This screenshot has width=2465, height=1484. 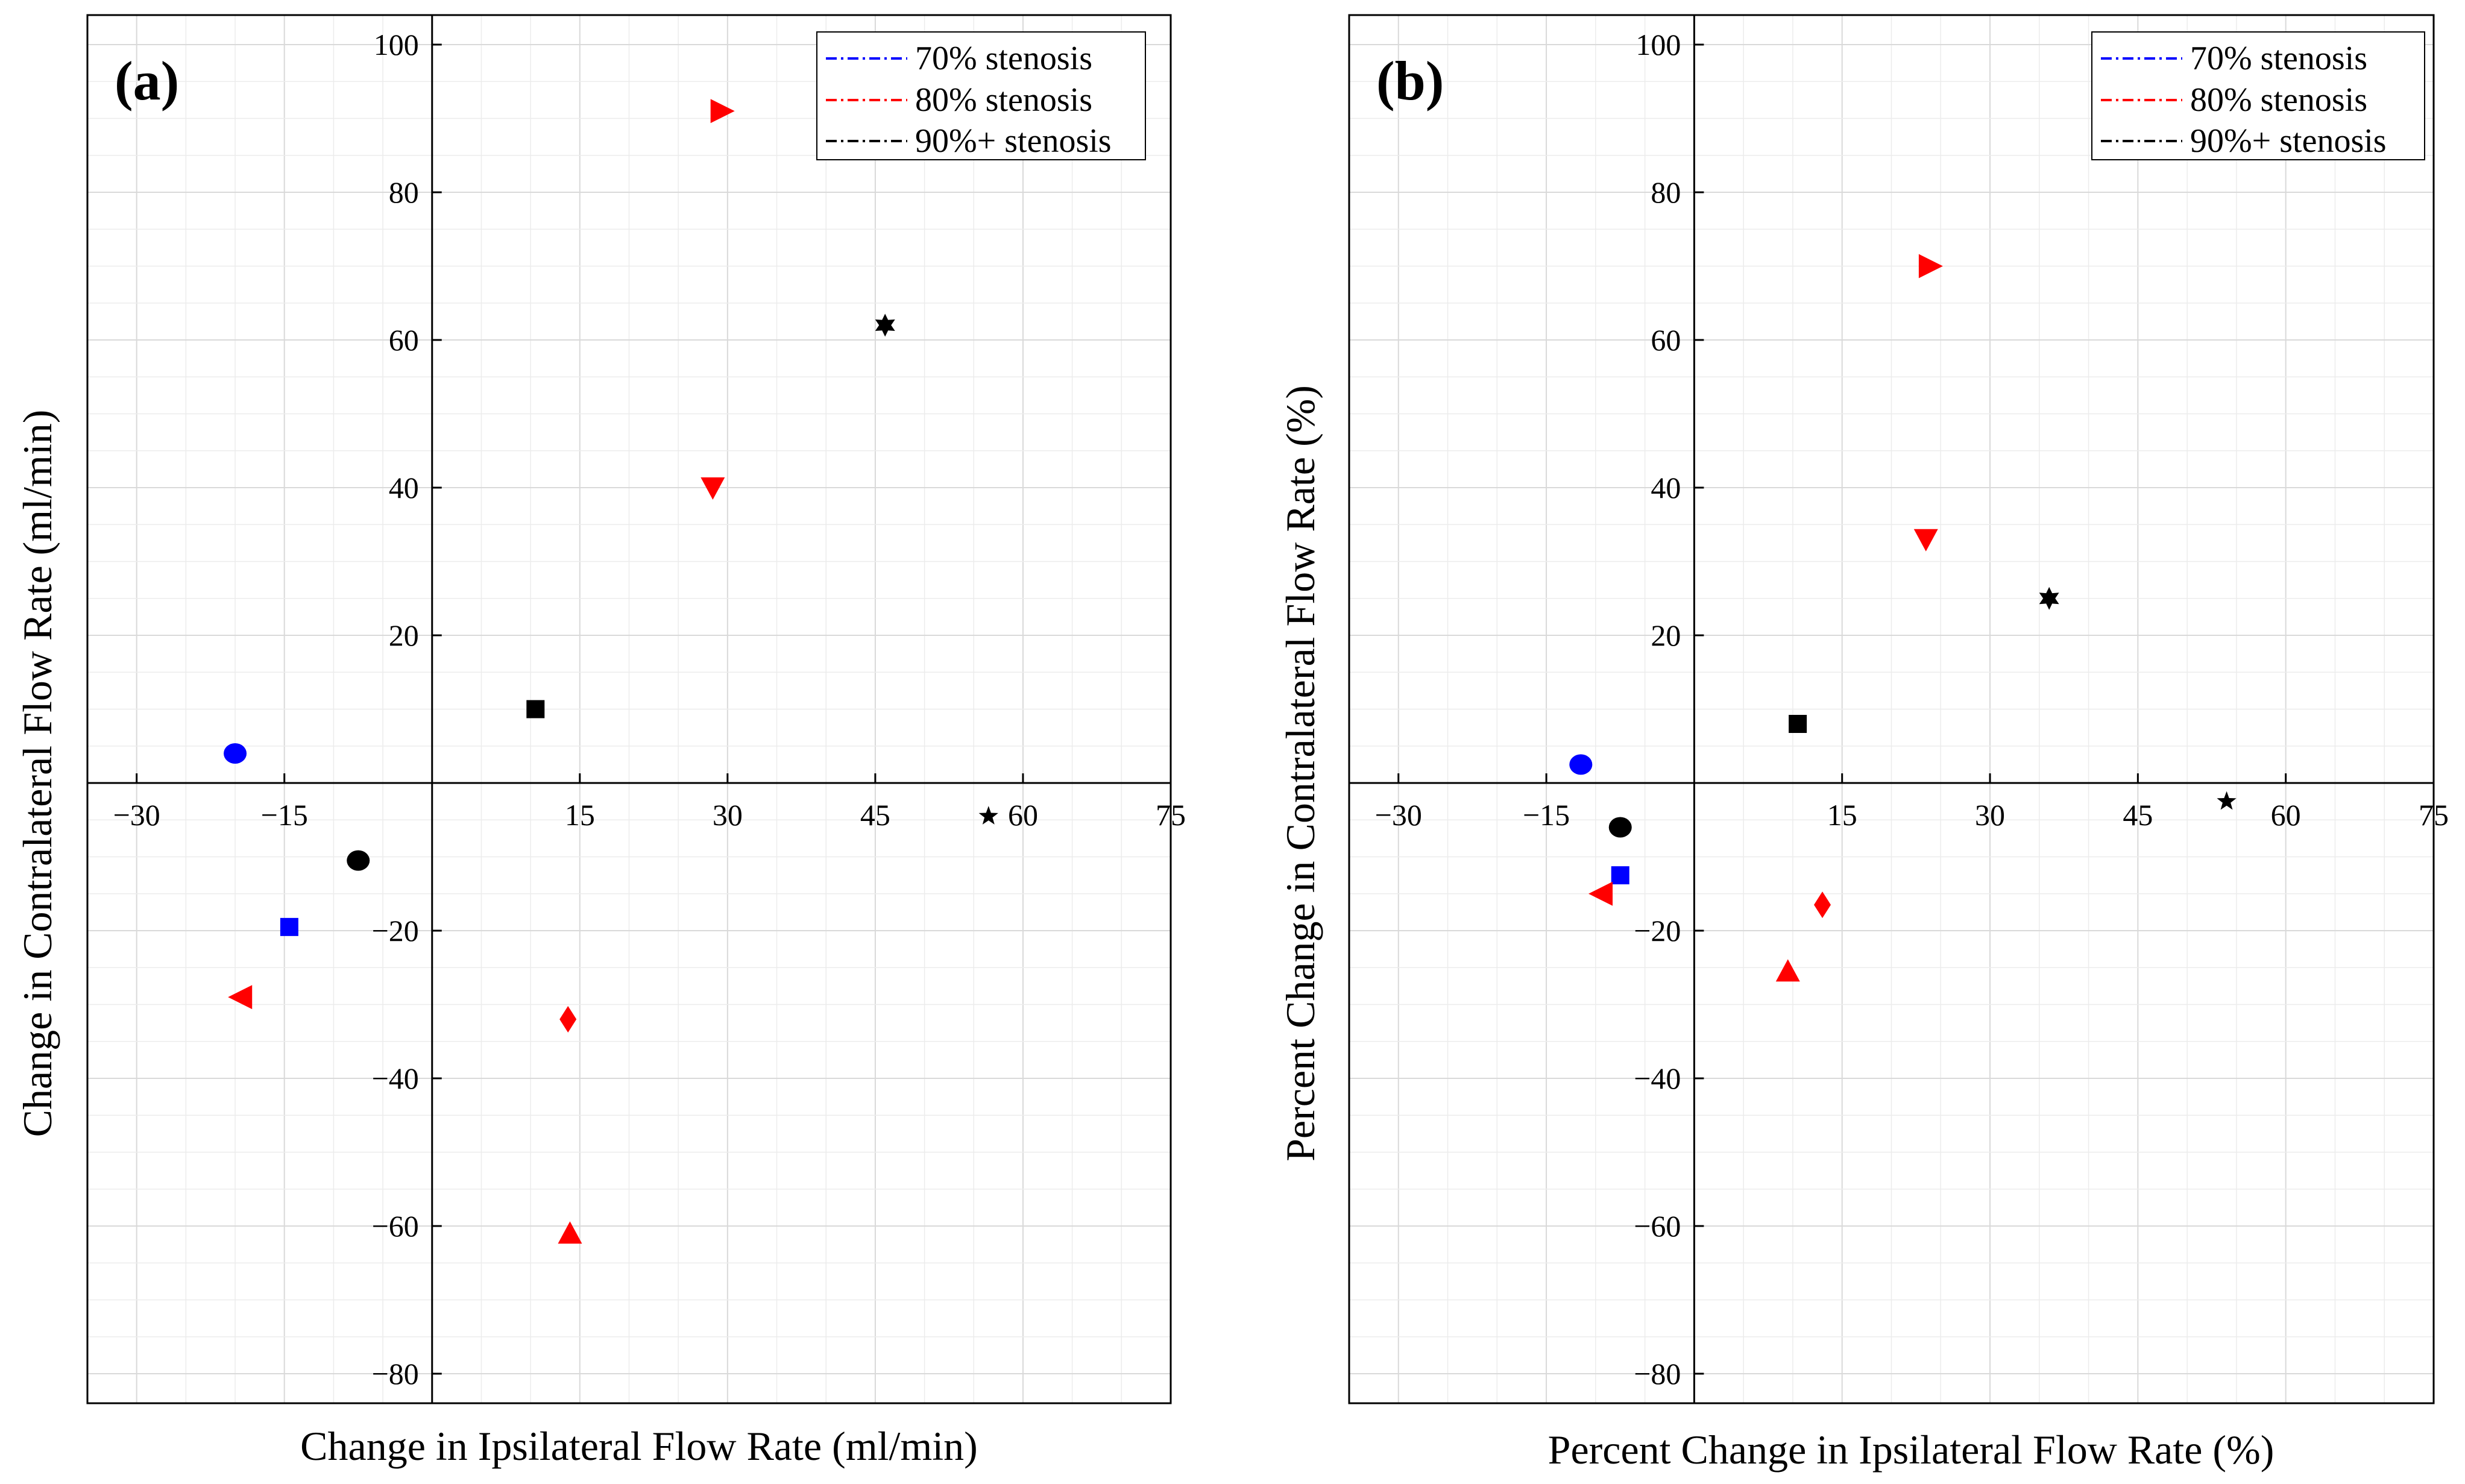 I want to click on data-point-a-3-triangle-down, so click(x=712, y=489).